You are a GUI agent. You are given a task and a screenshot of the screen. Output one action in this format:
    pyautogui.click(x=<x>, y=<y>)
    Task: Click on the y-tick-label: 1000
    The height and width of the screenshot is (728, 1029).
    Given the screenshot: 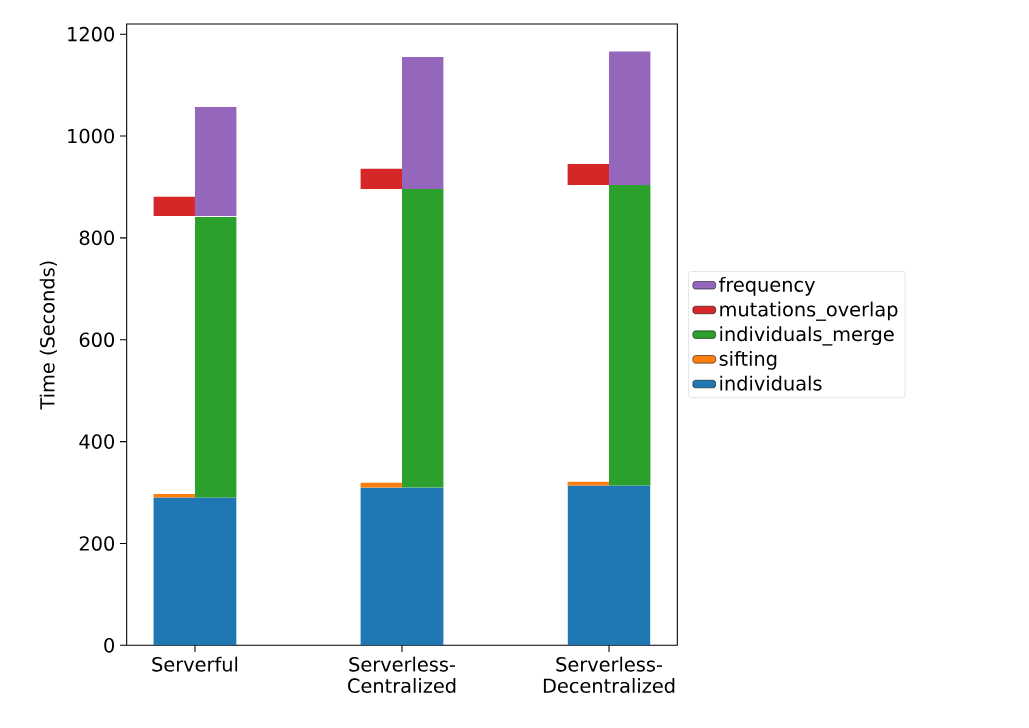 What is the action you would take?
    pyautogui.click(x=91, y=136)
    